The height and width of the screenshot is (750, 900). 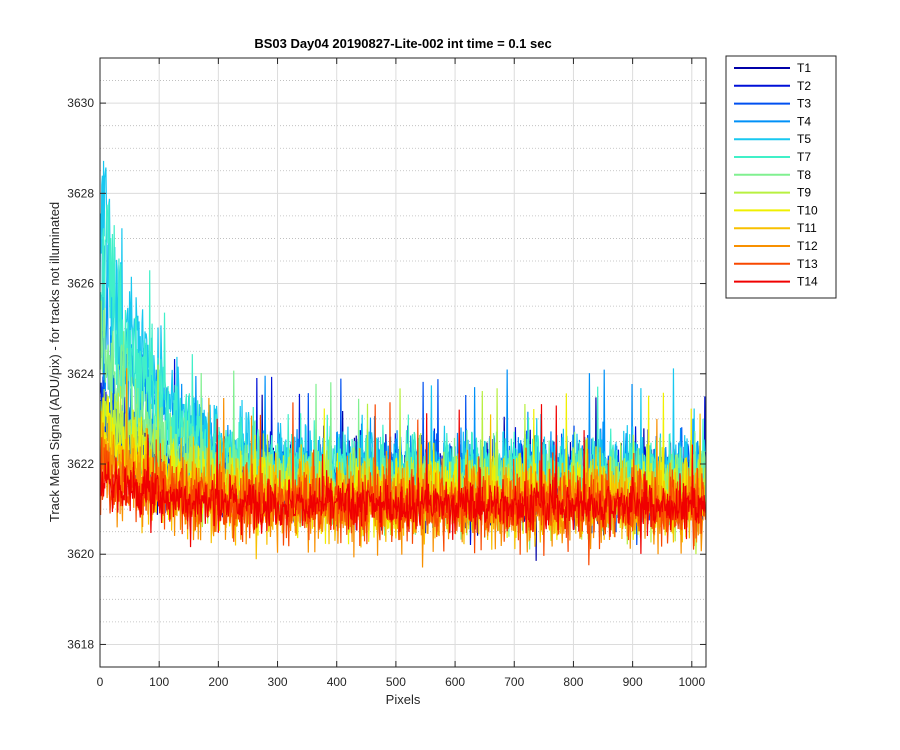 I want to click on x-tick-label: 0, so click(x=100, y=682).